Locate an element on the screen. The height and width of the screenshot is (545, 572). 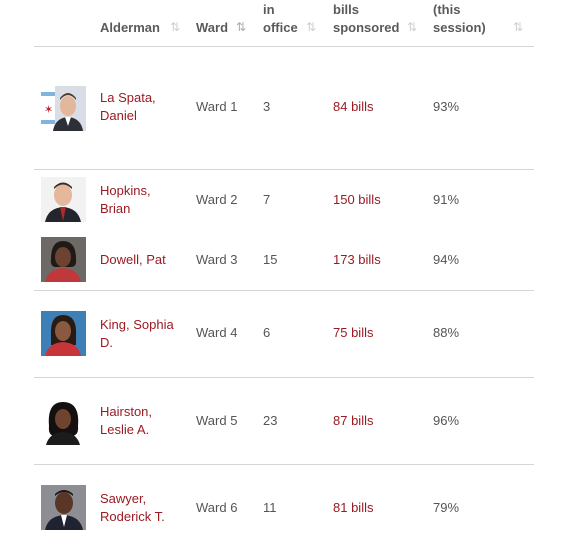
session-percent-cell: 91% is located at coordinates (446, 199).